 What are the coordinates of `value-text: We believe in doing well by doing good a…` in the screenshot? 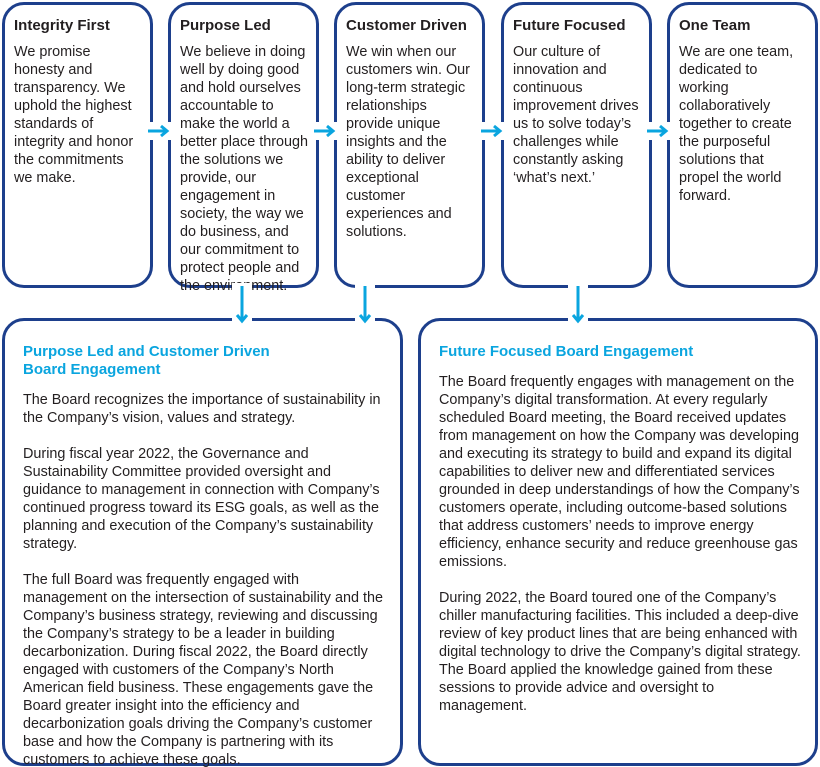 It's located at (244, 169).